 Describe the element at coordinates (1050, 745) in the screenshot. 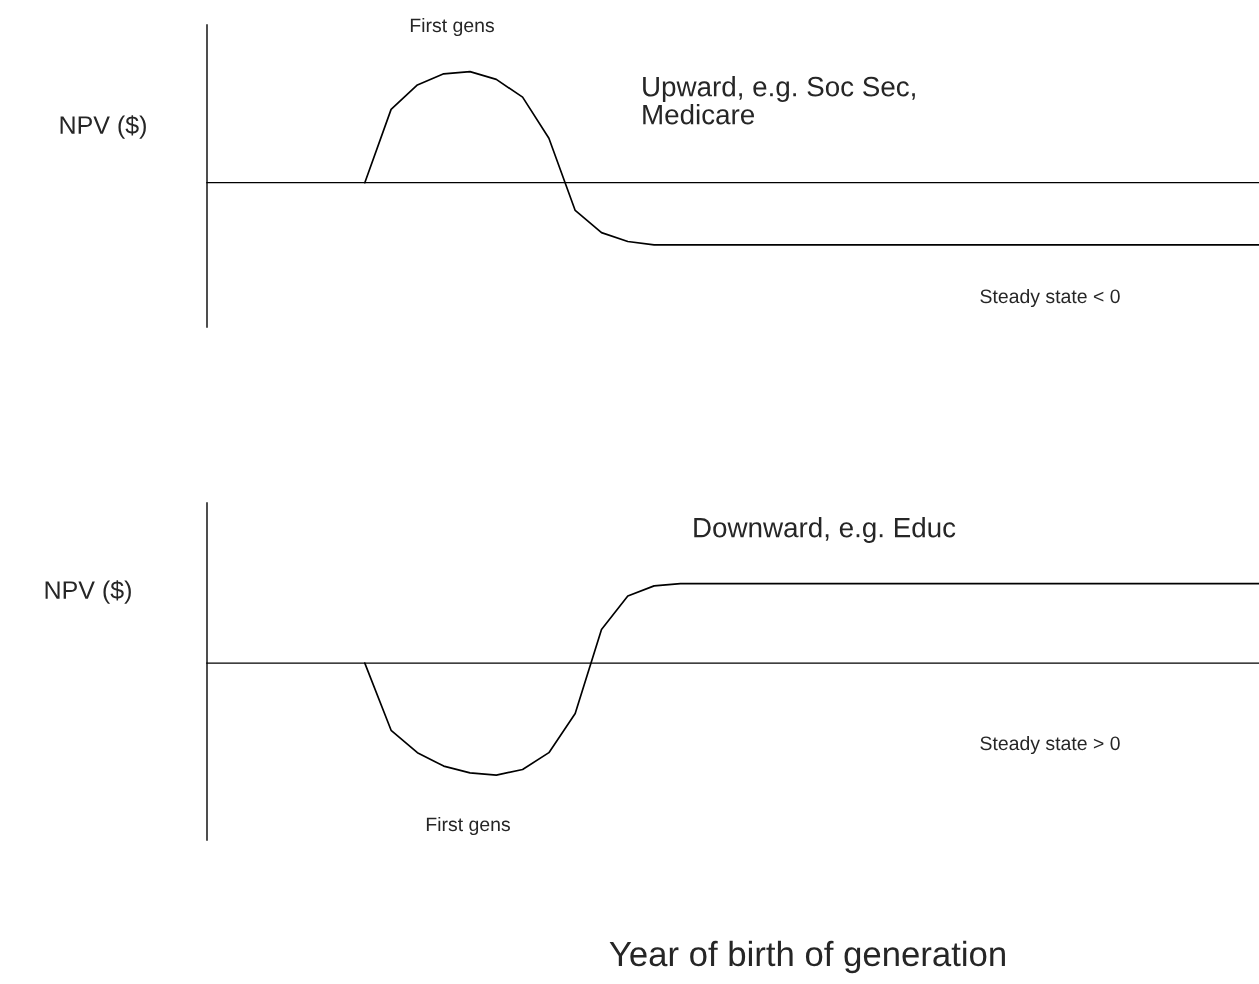

I see `annotation: Steady state > 0` at that location.